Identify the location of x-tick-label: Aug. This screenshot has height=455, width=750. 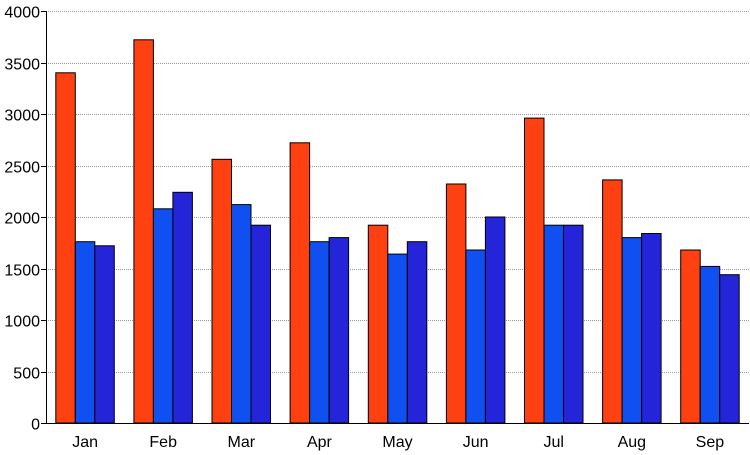
(632, 442).